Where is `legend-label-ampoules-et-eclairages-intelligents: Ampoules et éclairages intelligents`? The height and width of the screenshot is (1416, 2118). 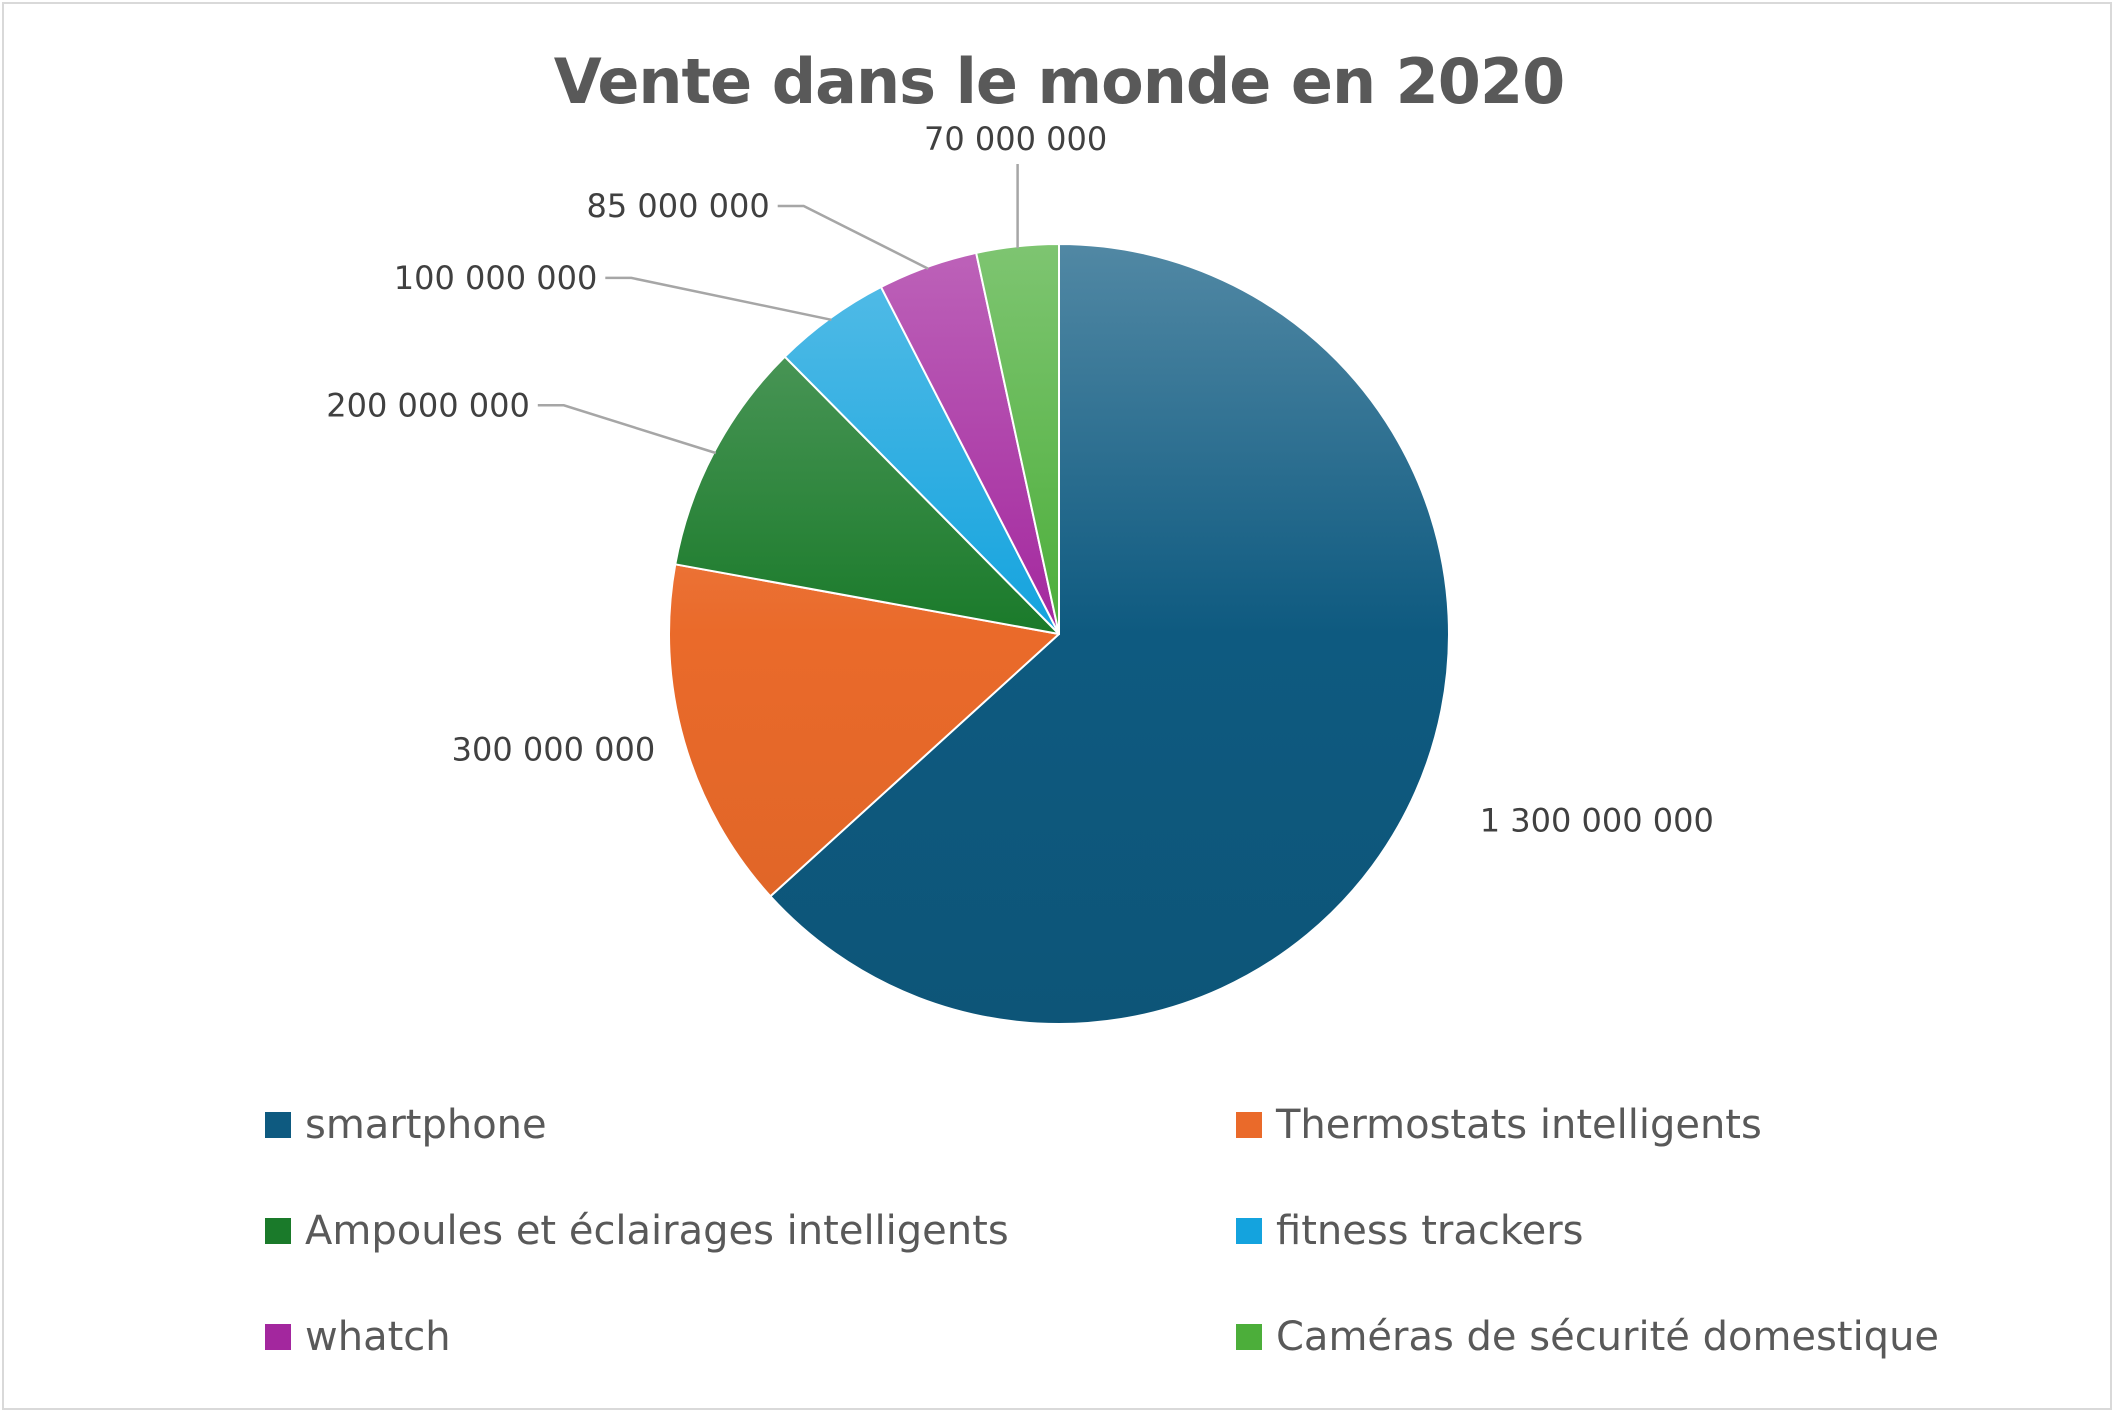
legend-label-ampoules-et-eclairages-intelligents: Ampoules et éclairages intelligents is located at coordinates (657, 1231).